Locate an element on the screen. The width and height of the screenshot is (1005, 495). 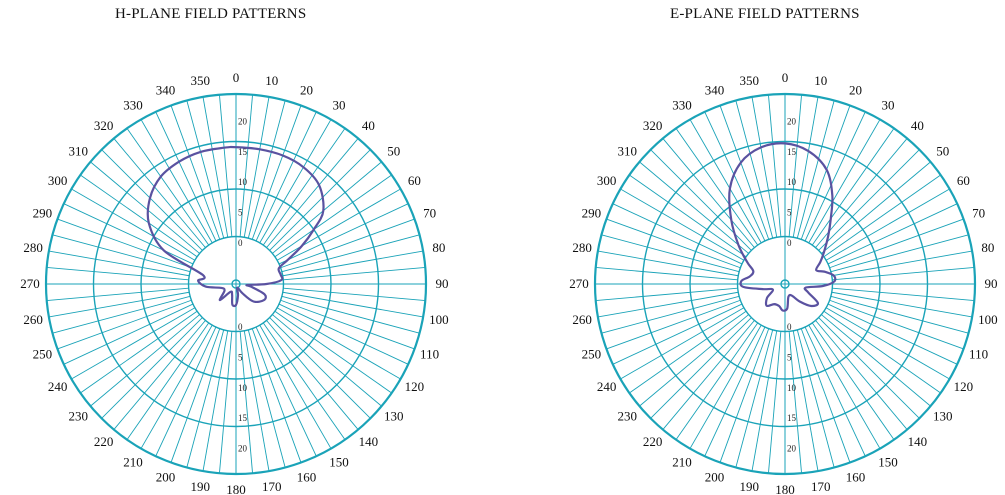
angle-tick-label: 230 is located at coordinates (78, 415).